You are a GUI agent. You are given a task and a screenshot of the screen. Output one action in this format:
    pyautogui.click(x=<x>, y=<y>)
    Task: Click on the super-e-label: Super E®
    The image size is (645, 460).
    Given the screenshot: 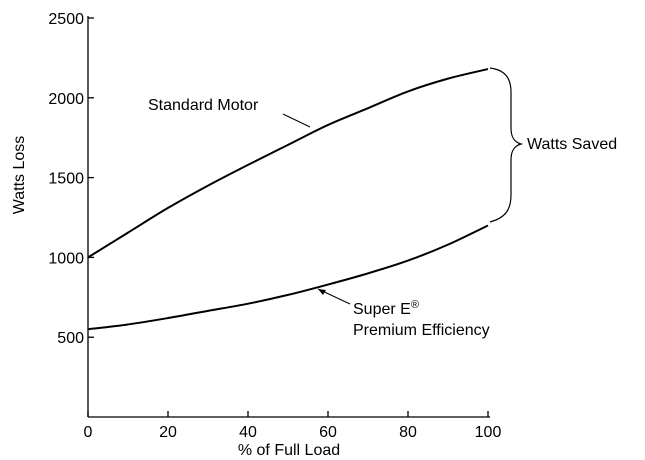 What is the action you would take?
    pyautogui.click(x=386, y=308)
    